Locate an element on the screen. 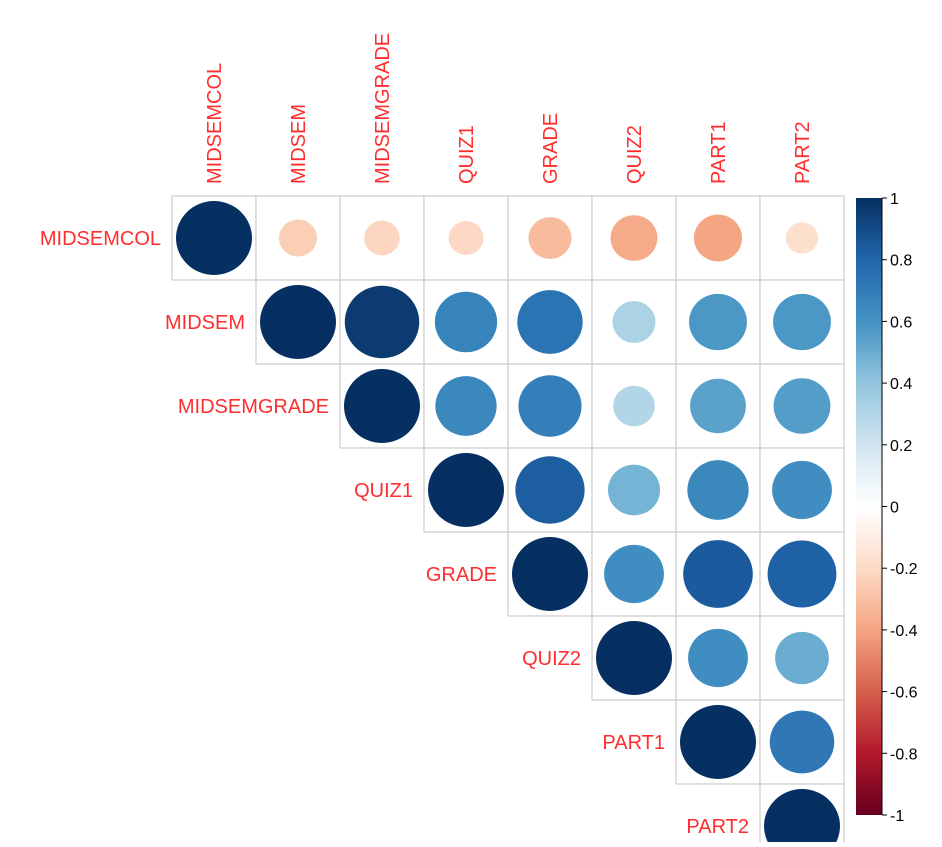 The height and width of the screenshot is (847, 942). corr-circle-quiz1-part1 is located at coordinates (718, 490).